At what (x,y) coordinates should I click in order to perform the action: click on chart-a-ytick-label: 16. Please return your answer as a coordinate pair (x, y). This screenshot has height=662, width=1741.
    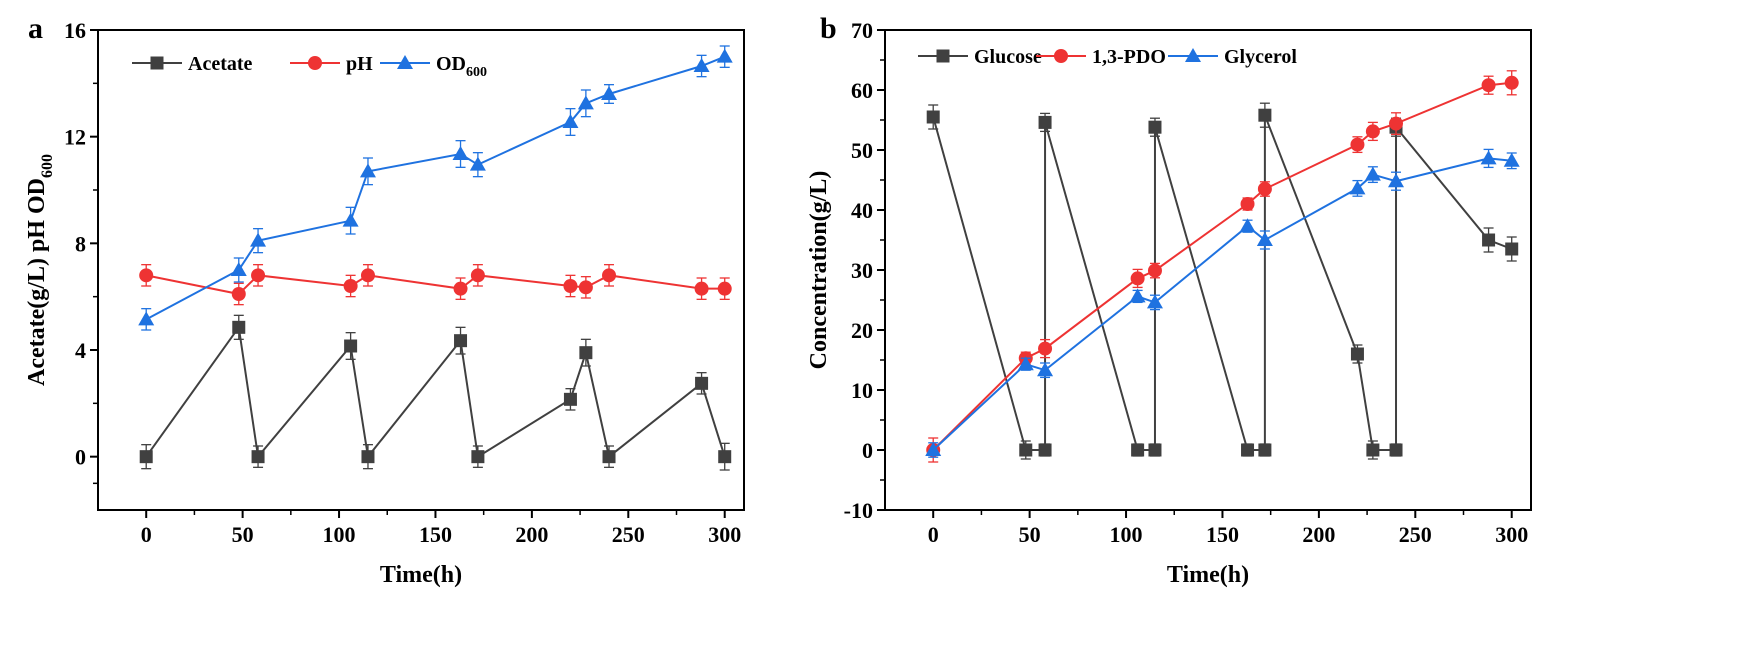
    Looking at the image, I should click on (75, 30).